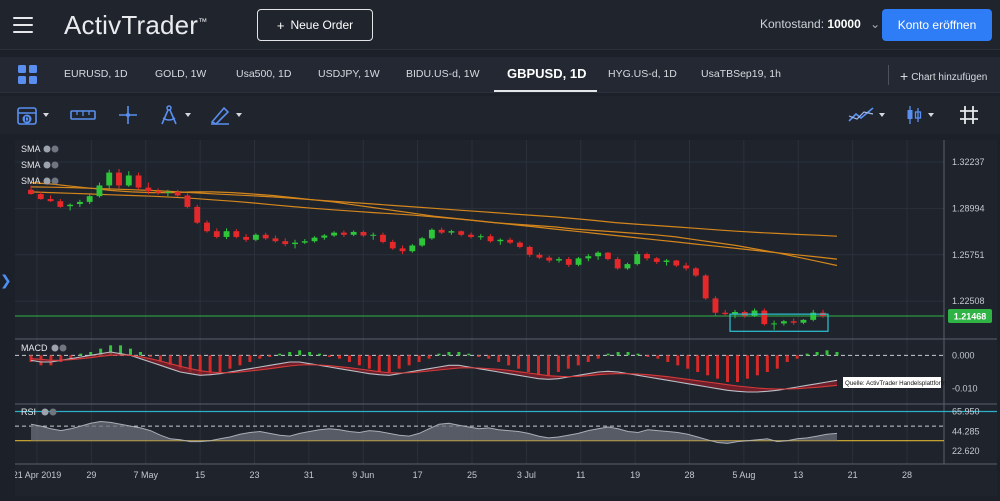 The image size is (1000, 501). I want to click on ruler-tool, so click(83, 115).